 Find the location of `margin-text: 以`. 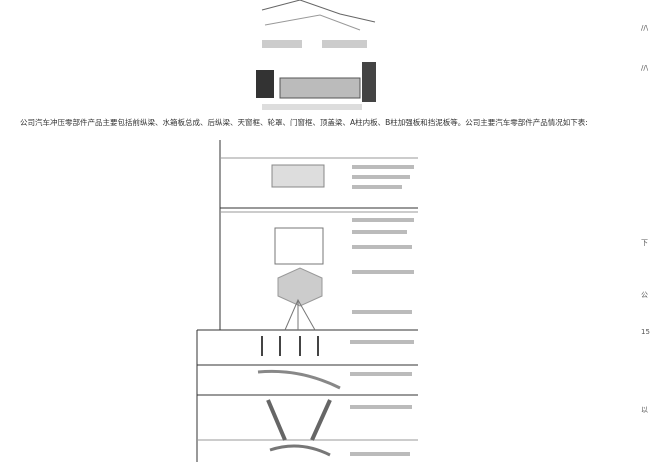

margin-text: 以 is located at coordinates (644, 410).